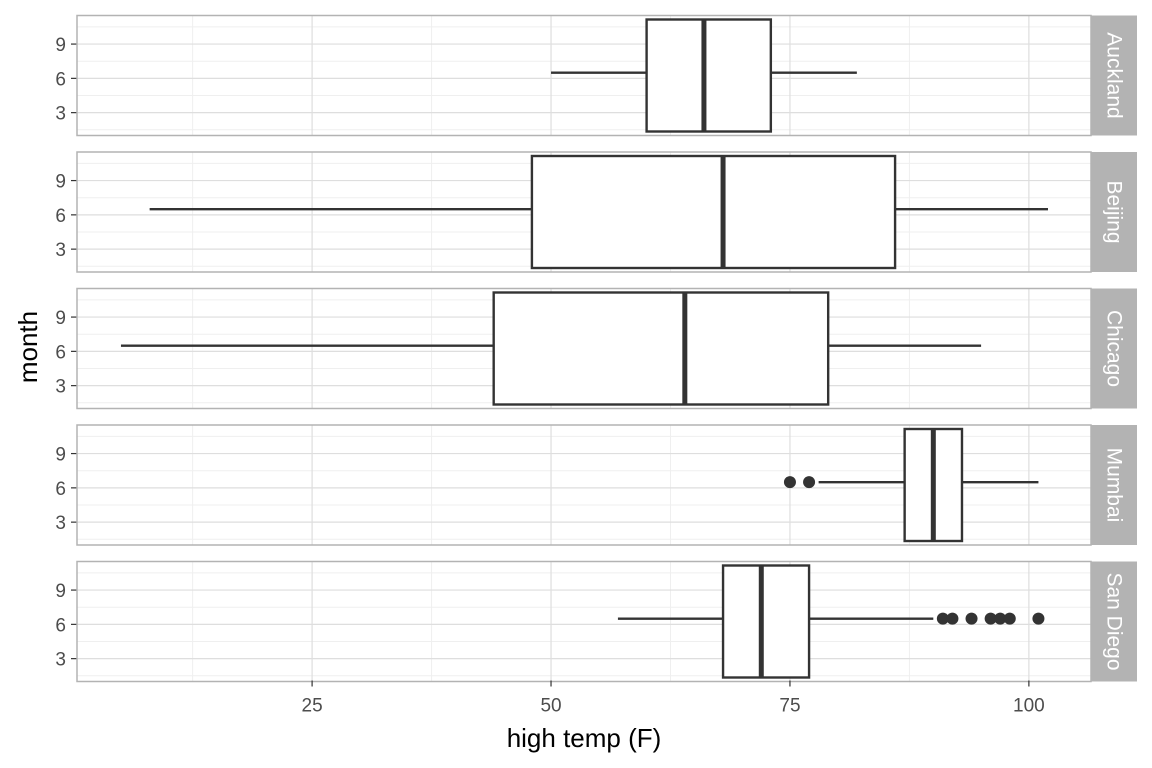 Image resolution: width=1152 pixels, height=768 pixels. I want to click on facet-panel: 3 6 9 Mumbai, so click(596, 485).